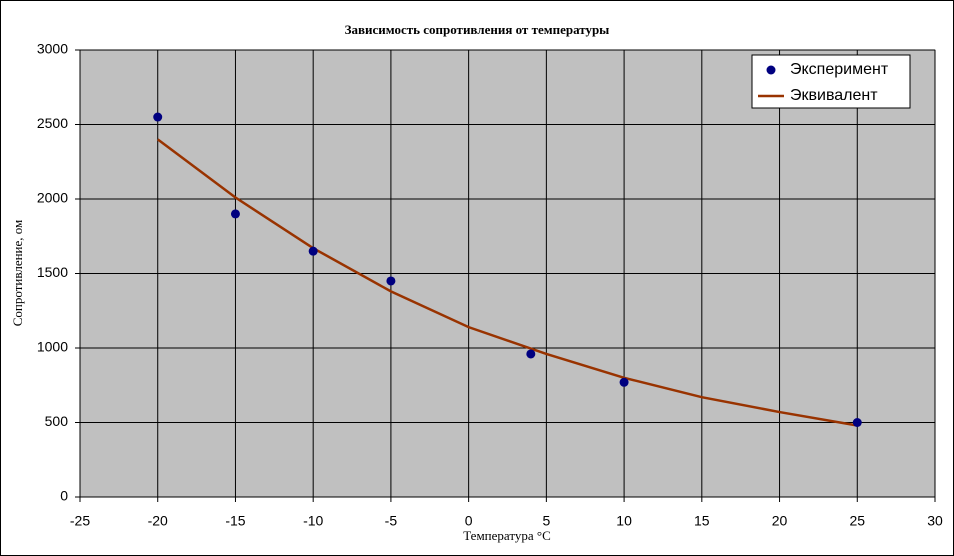 Image resolution: width=954 pixels, height=556 pixels. What do you see at coordinates (80, 521) in the screenshot?
I see `x-tick-label: -25` at bounding box center [80, 521].